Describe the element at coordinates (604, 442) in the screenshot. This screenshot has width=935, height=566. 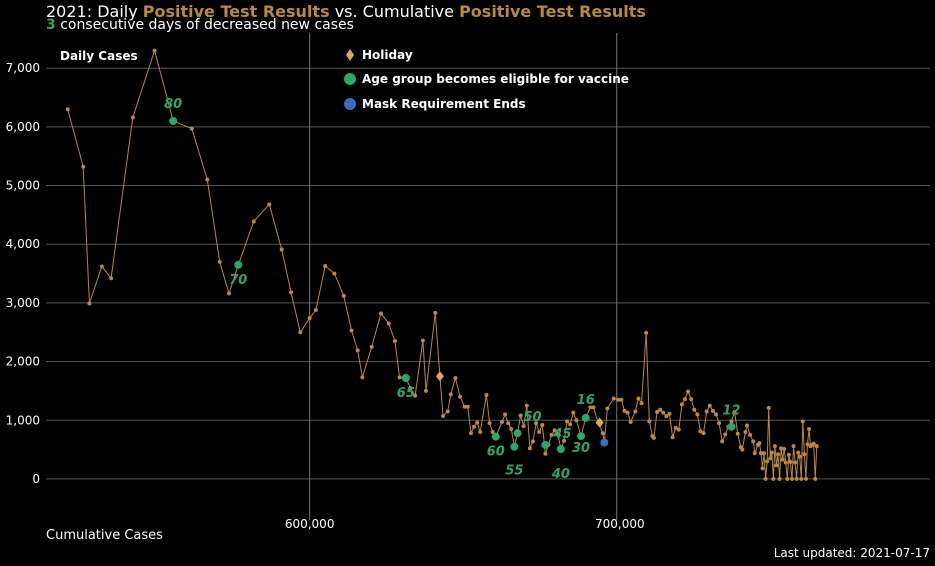
I see `mask-requirement-marker` at that location.